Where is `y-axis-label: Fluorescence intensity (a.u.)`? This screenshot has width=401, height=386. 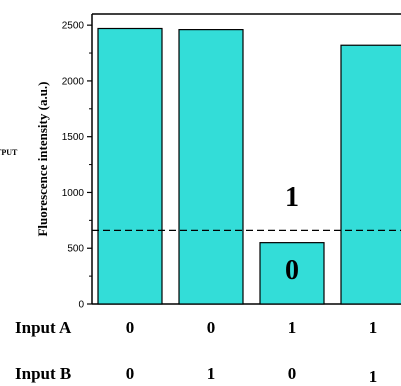
y-axis-label: Fluorescence intensity (a.u.) is located at coordinates (42, 158).